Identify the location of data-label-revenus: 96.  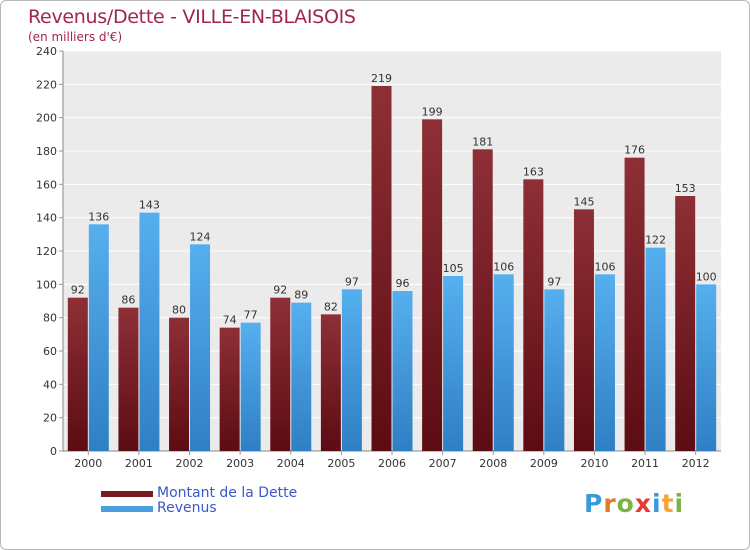
(403, 283).